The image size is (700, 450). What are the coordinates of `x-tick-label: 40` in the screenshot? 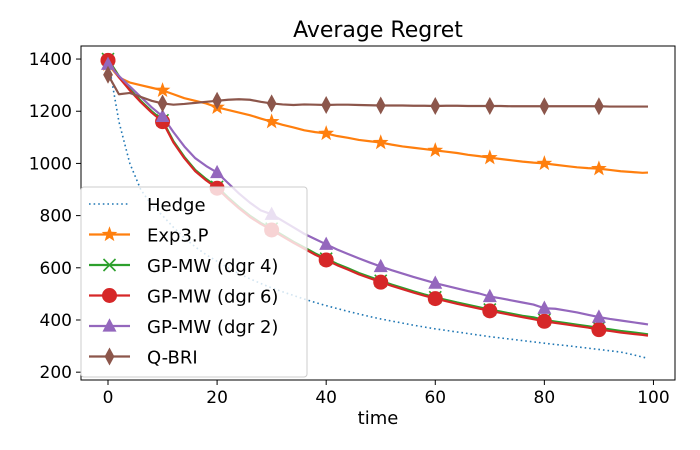 It's located at (326, 398).